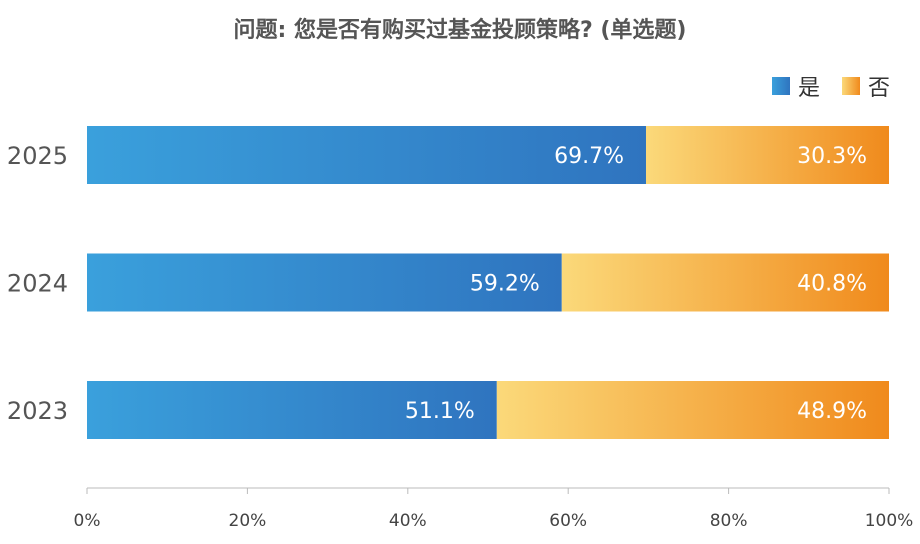 The image size is (920, 544). What do you see at coordinates (248, 521) in the screenshot?
I see `x-tick-label: 20%` at bounding box center [248, 521].